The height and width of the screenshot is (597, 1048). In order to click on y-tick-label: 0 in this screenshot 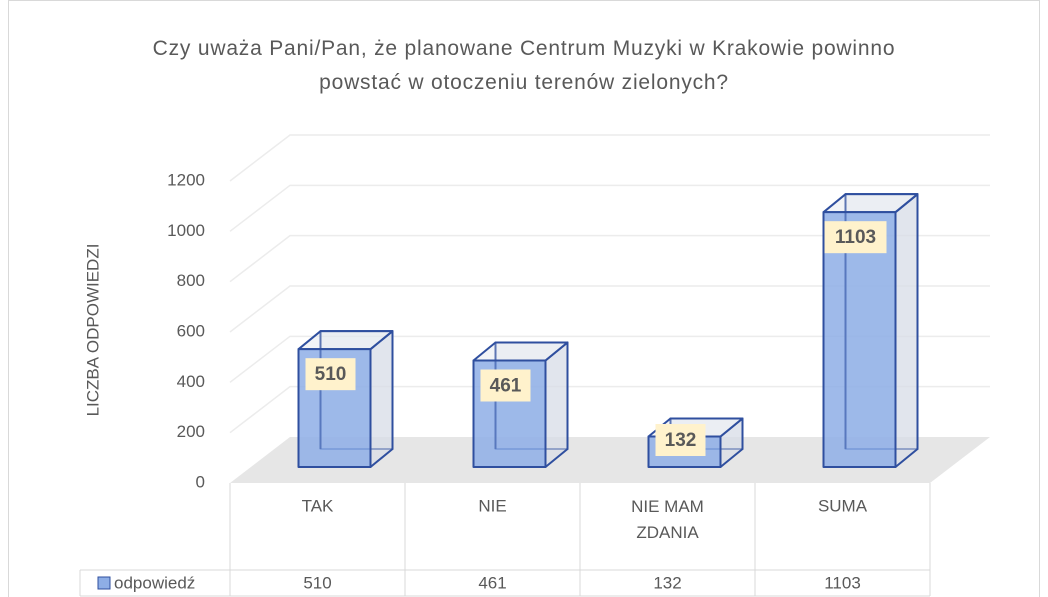, I will do `click(200, 481)`.